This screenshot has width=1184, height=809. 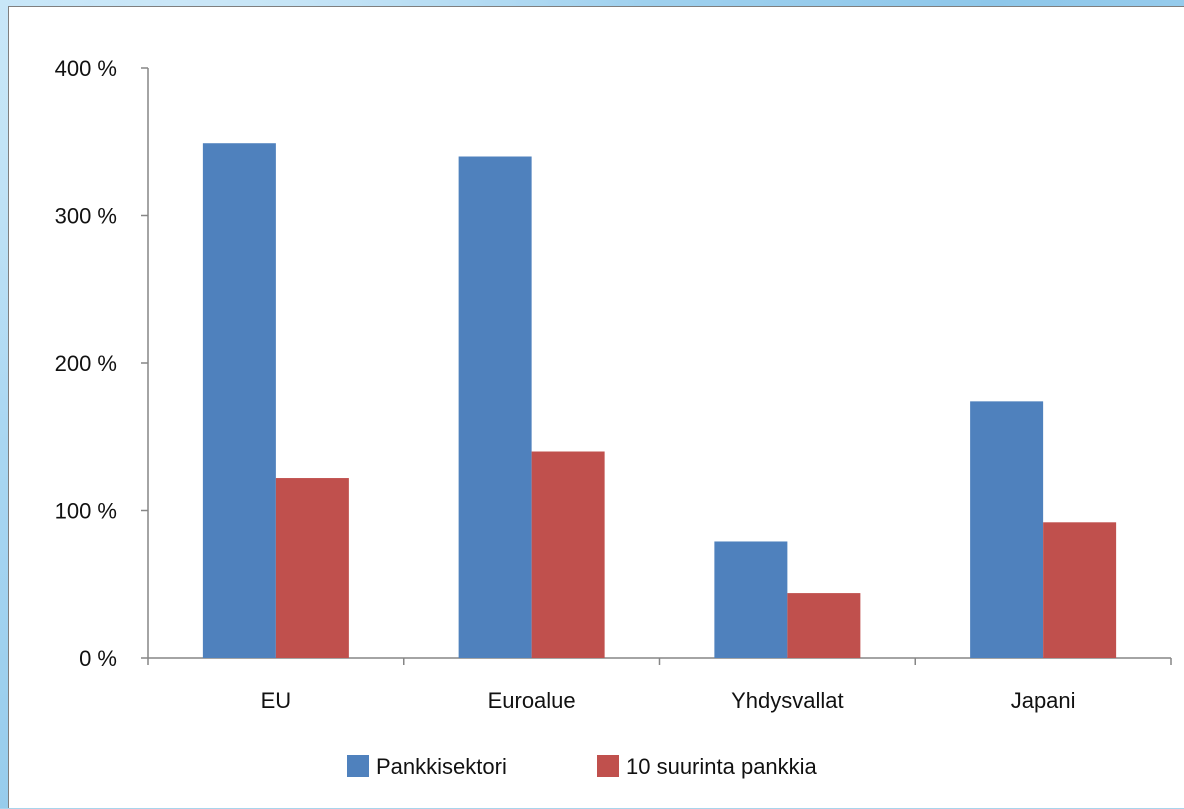 I want to click on legend-10-suurinta-pankkia-swatch, so click(x=608, y=766).